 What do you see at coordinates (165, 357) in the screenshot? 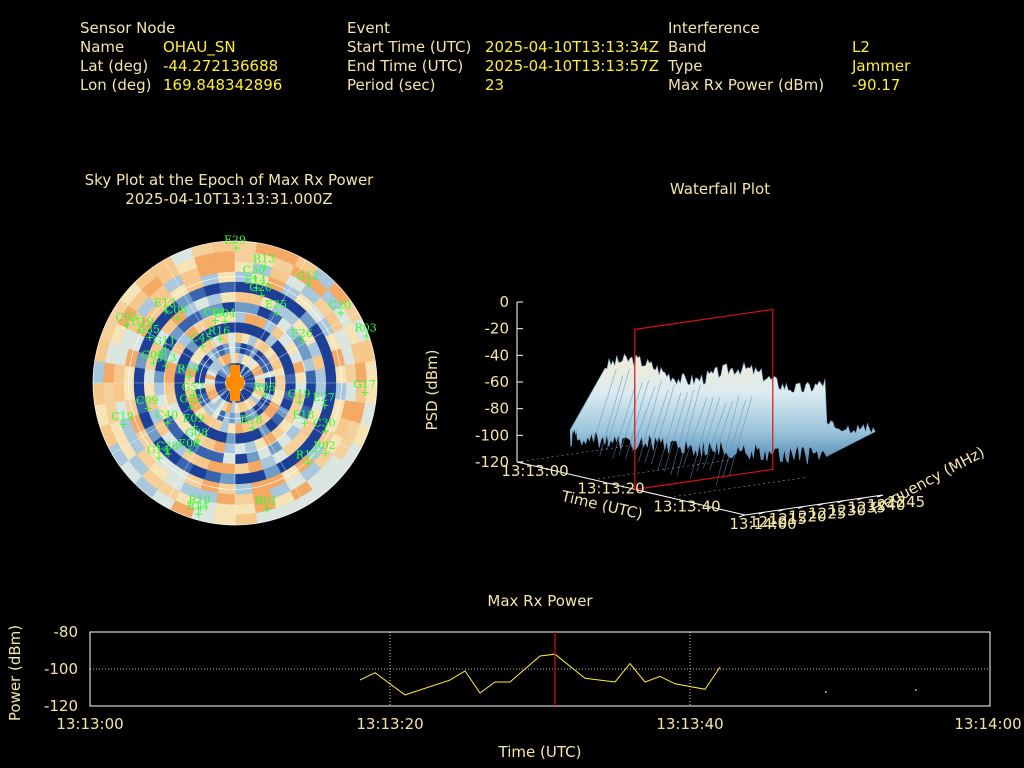
I see `satellite-label: G13` at bounding box center [165, 357].